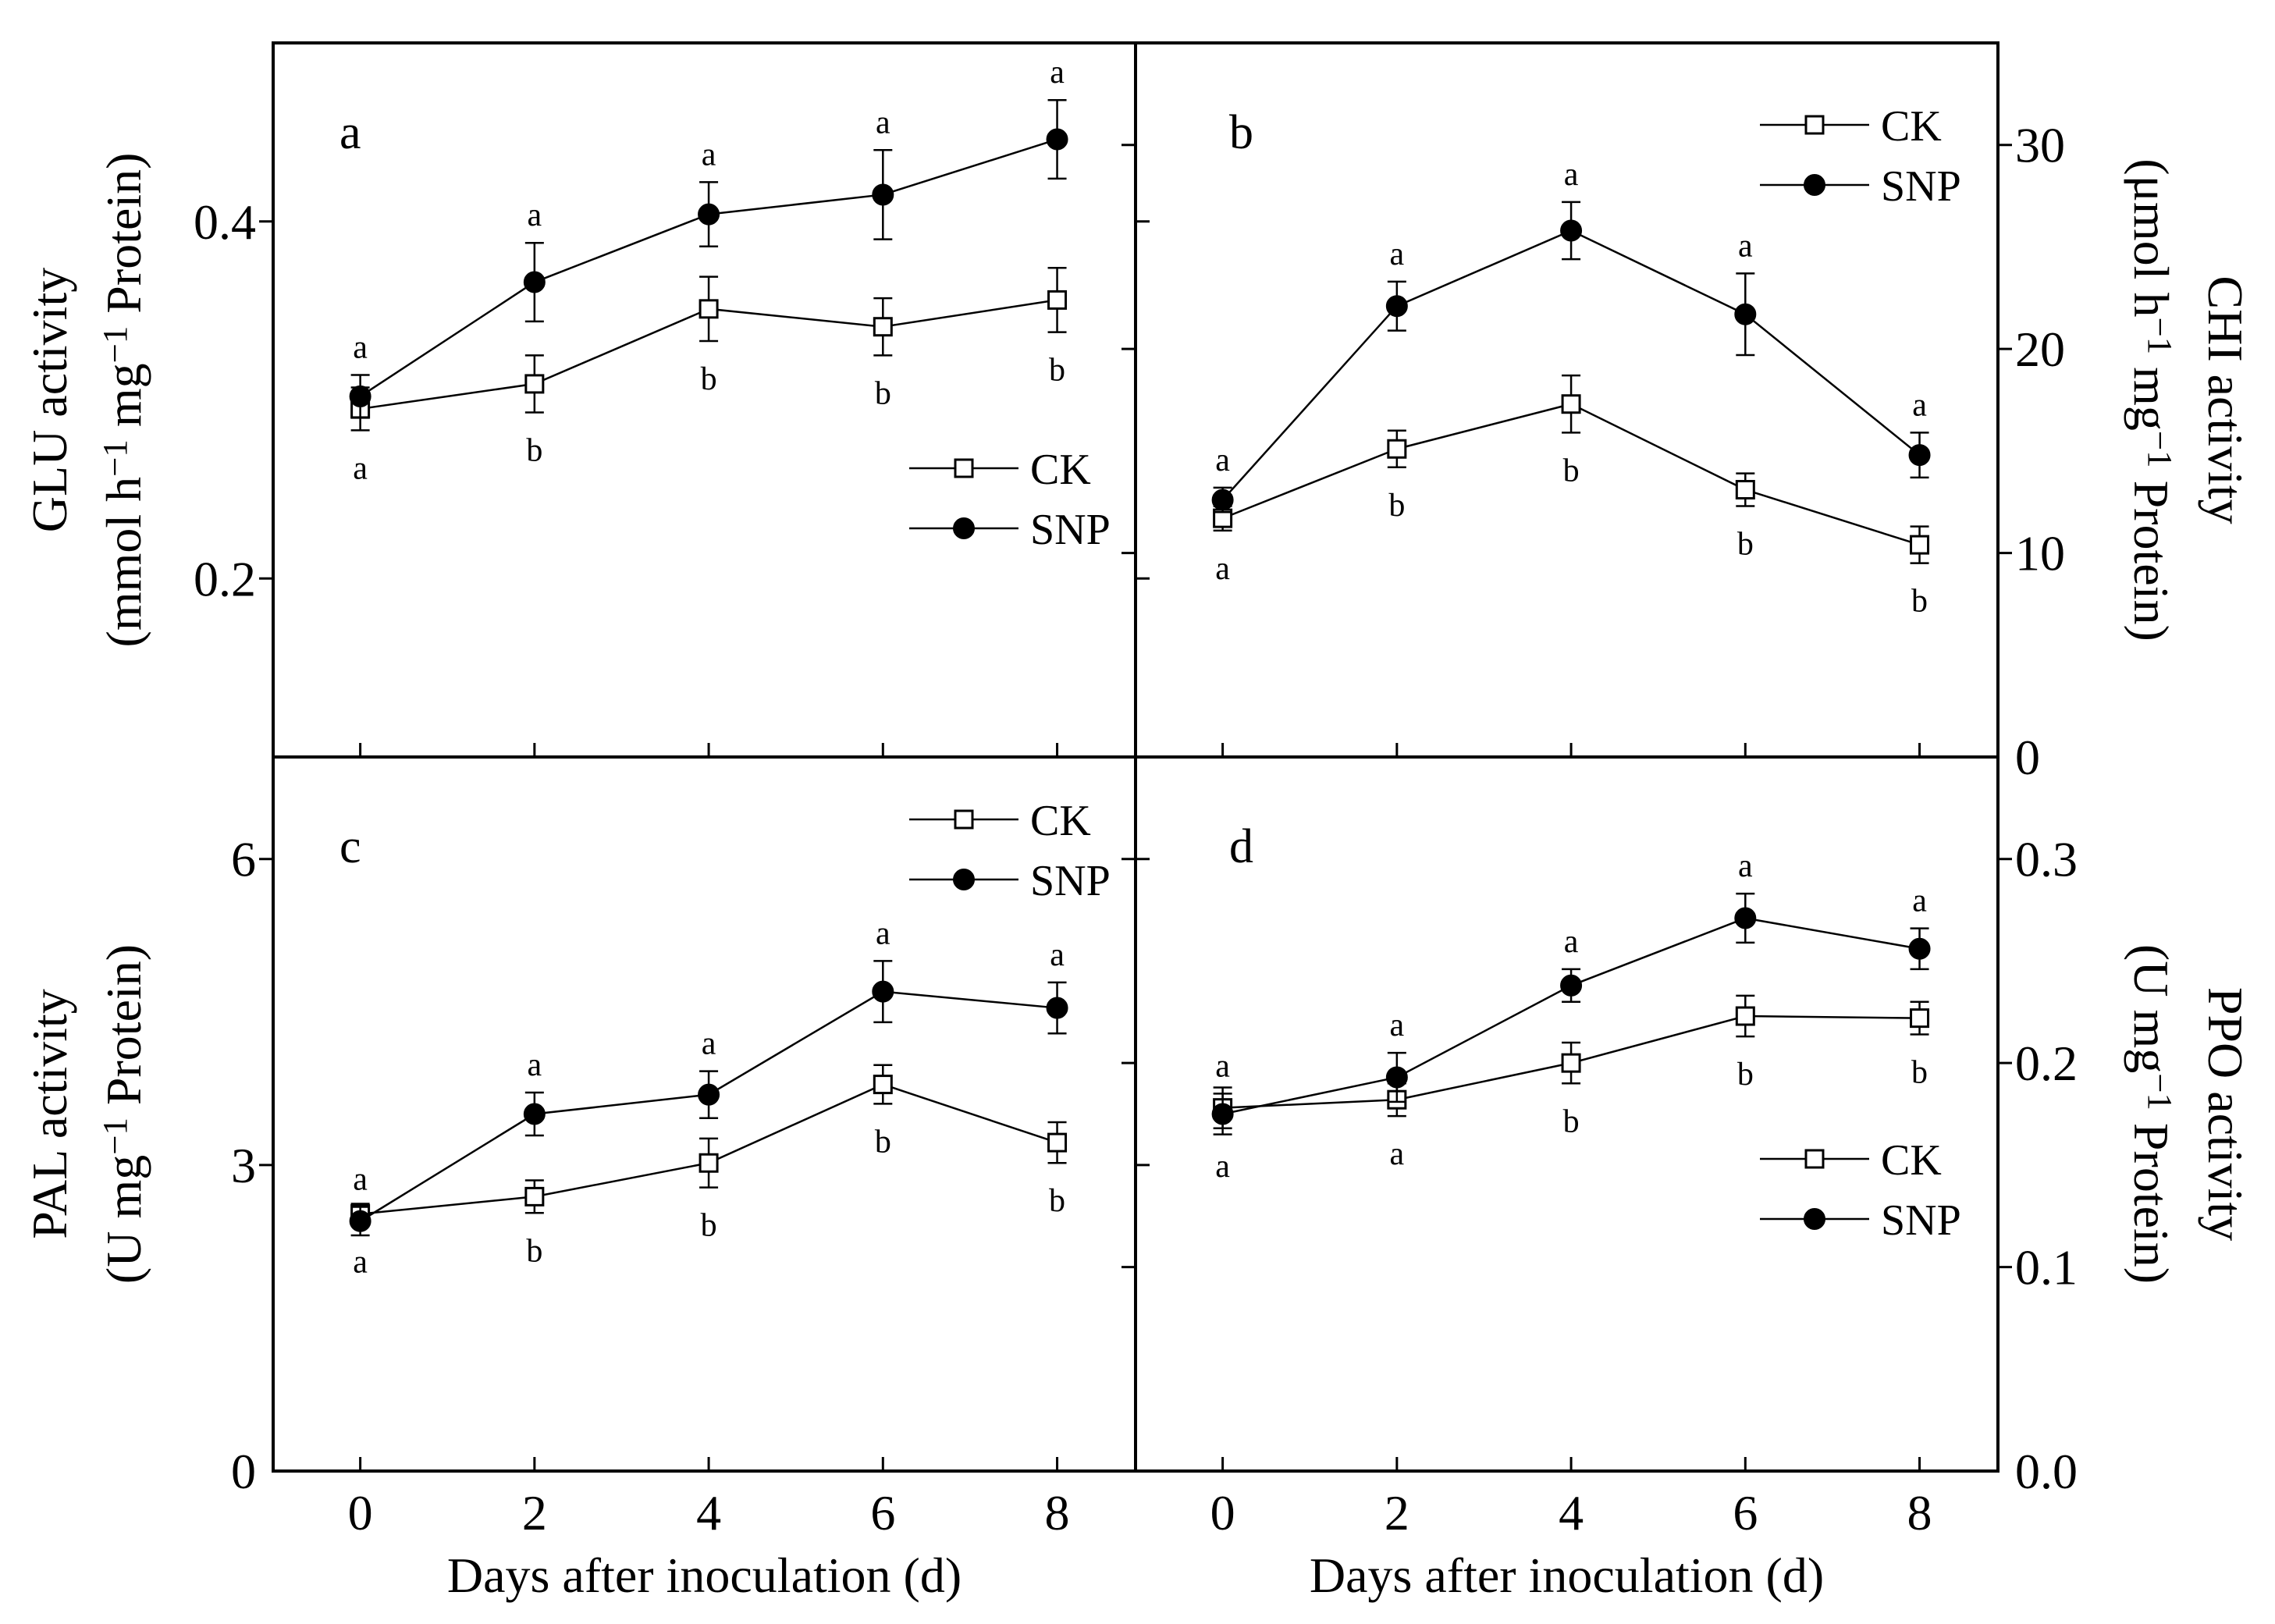 This screenshot has width=2275, height=1624. What do you see at coordinates (350, 132) in the screenshot?
I see `panel-label: a` at bounding box center [350, 132].